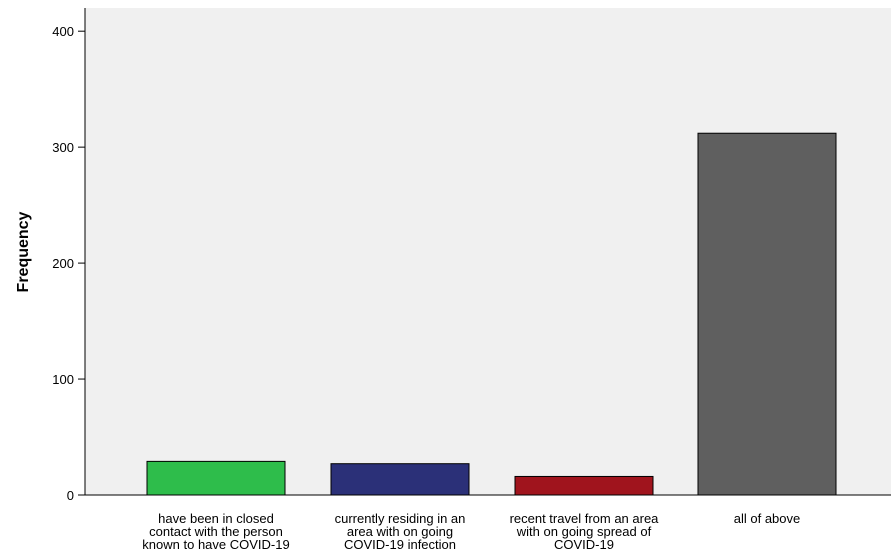 The height and width of the screenshot is (560, 891). I want to click on y-tick-label: 100, so click(63, 379).